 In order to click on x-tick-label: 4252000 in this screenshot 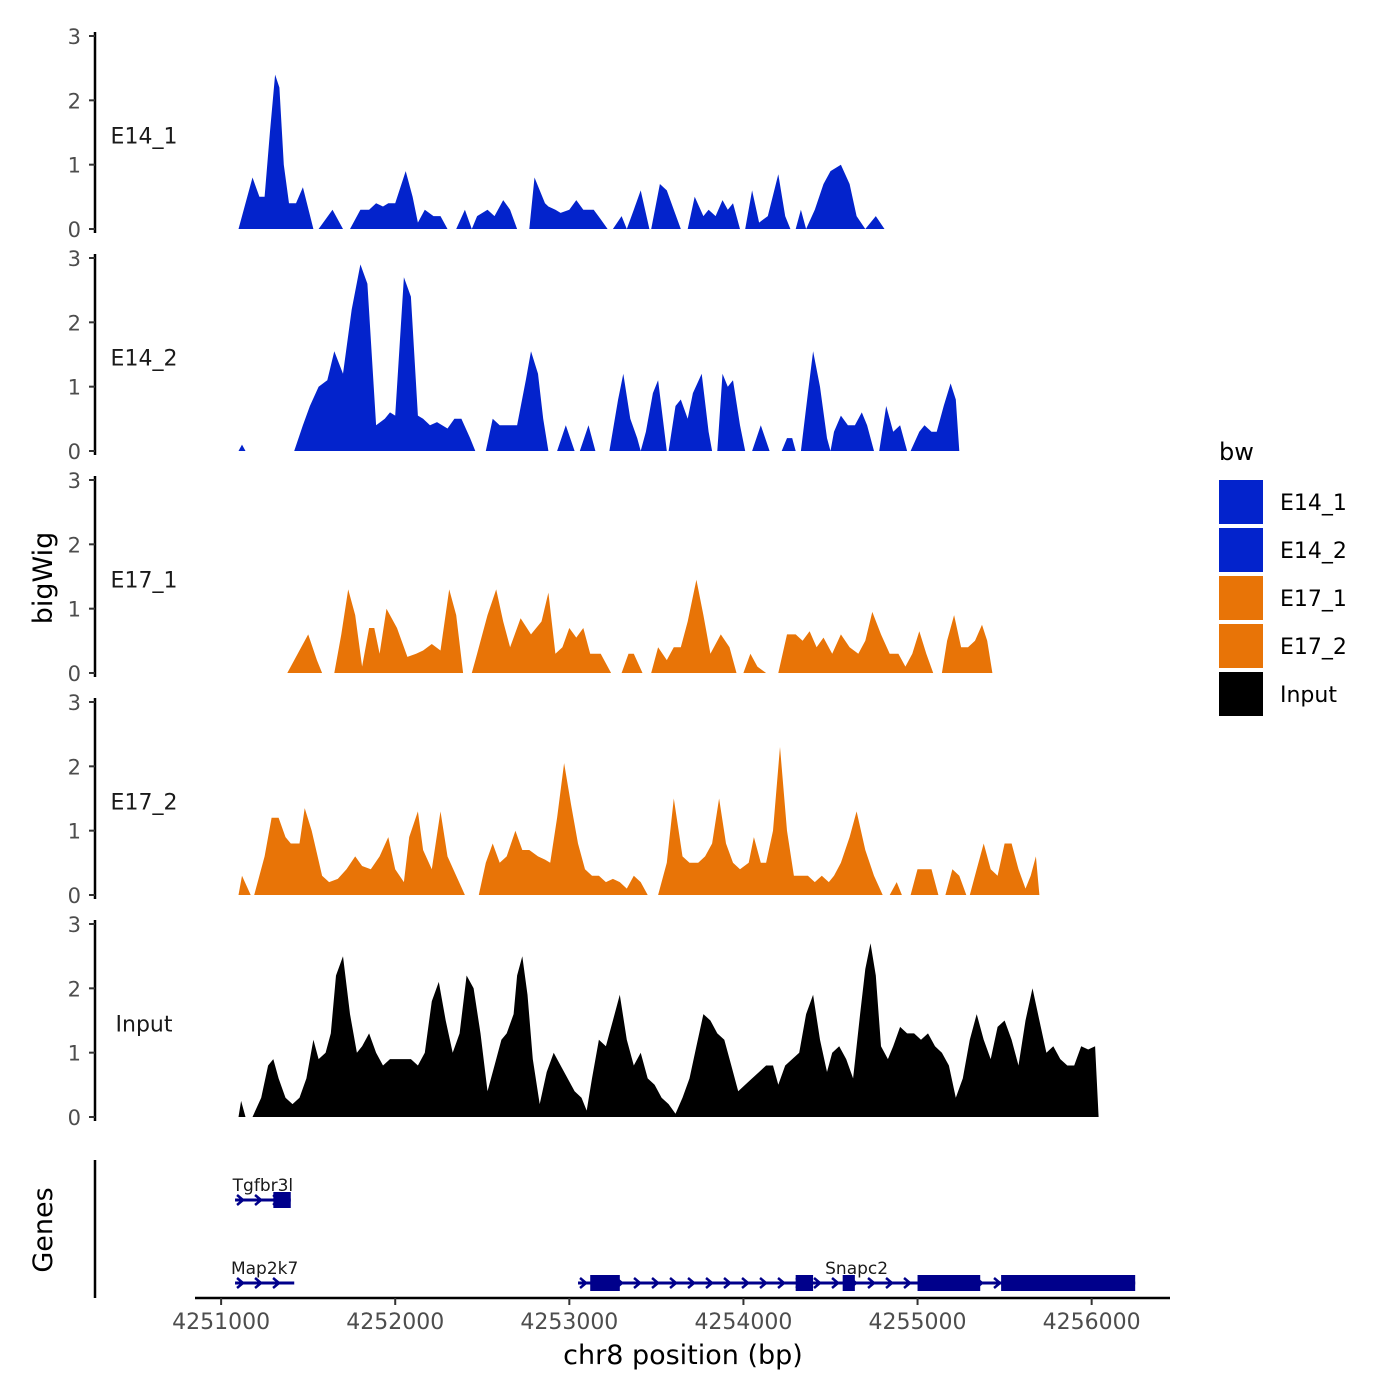, I will do `click(395, 1322)`.